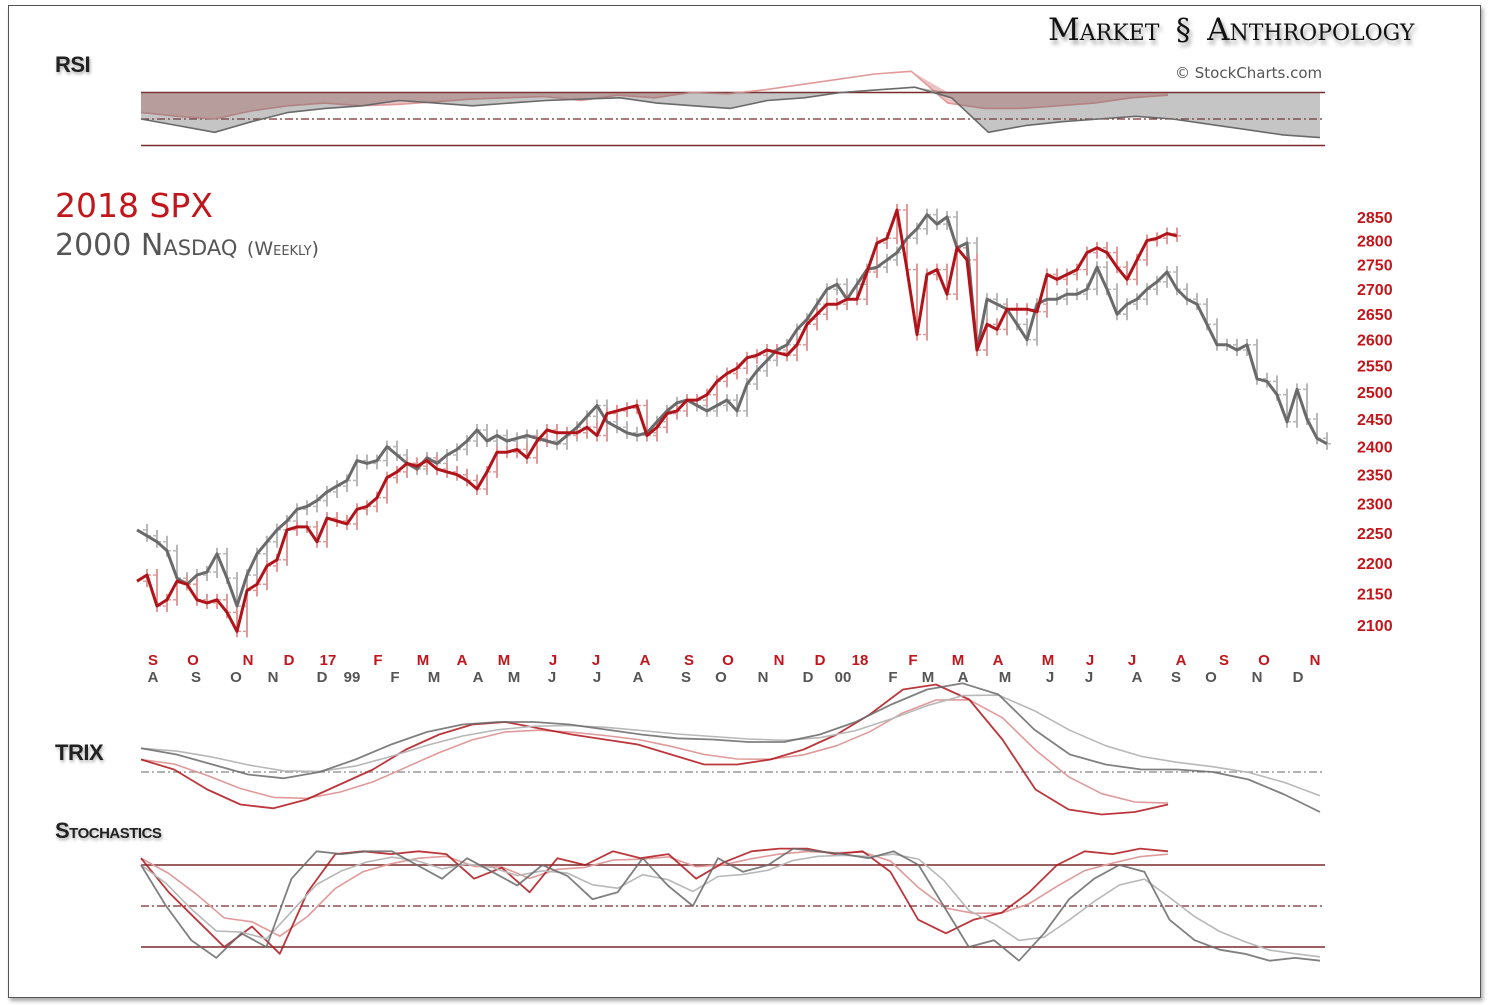 The height and width of the screenshot is (1005, 1493). I want to click on brand-name-left: Market, so click(1104, 30).